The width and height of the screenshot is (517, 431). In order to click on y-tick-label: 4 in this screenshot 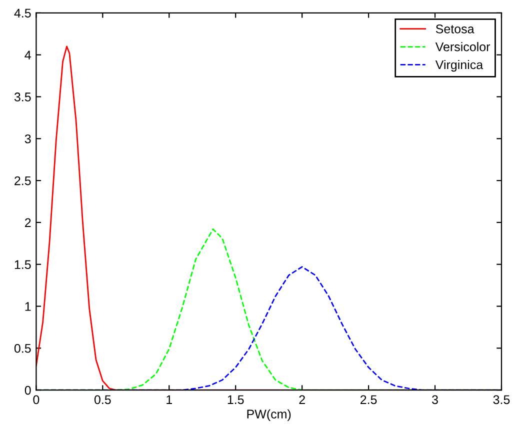, I will do `click(27, 55)`.